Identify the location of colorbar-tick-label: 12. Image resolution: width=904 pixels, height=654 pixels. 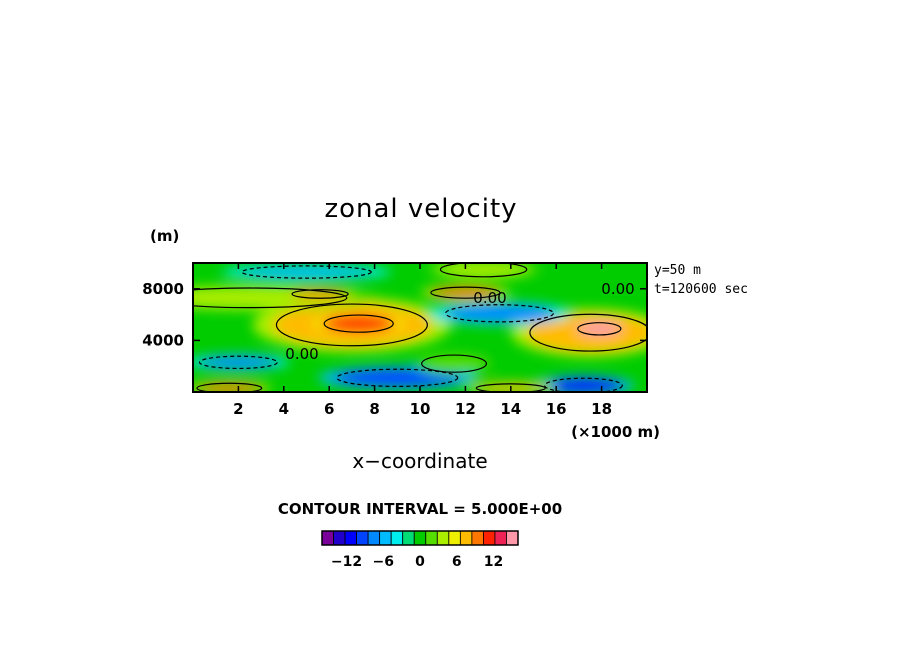
(493, 562).